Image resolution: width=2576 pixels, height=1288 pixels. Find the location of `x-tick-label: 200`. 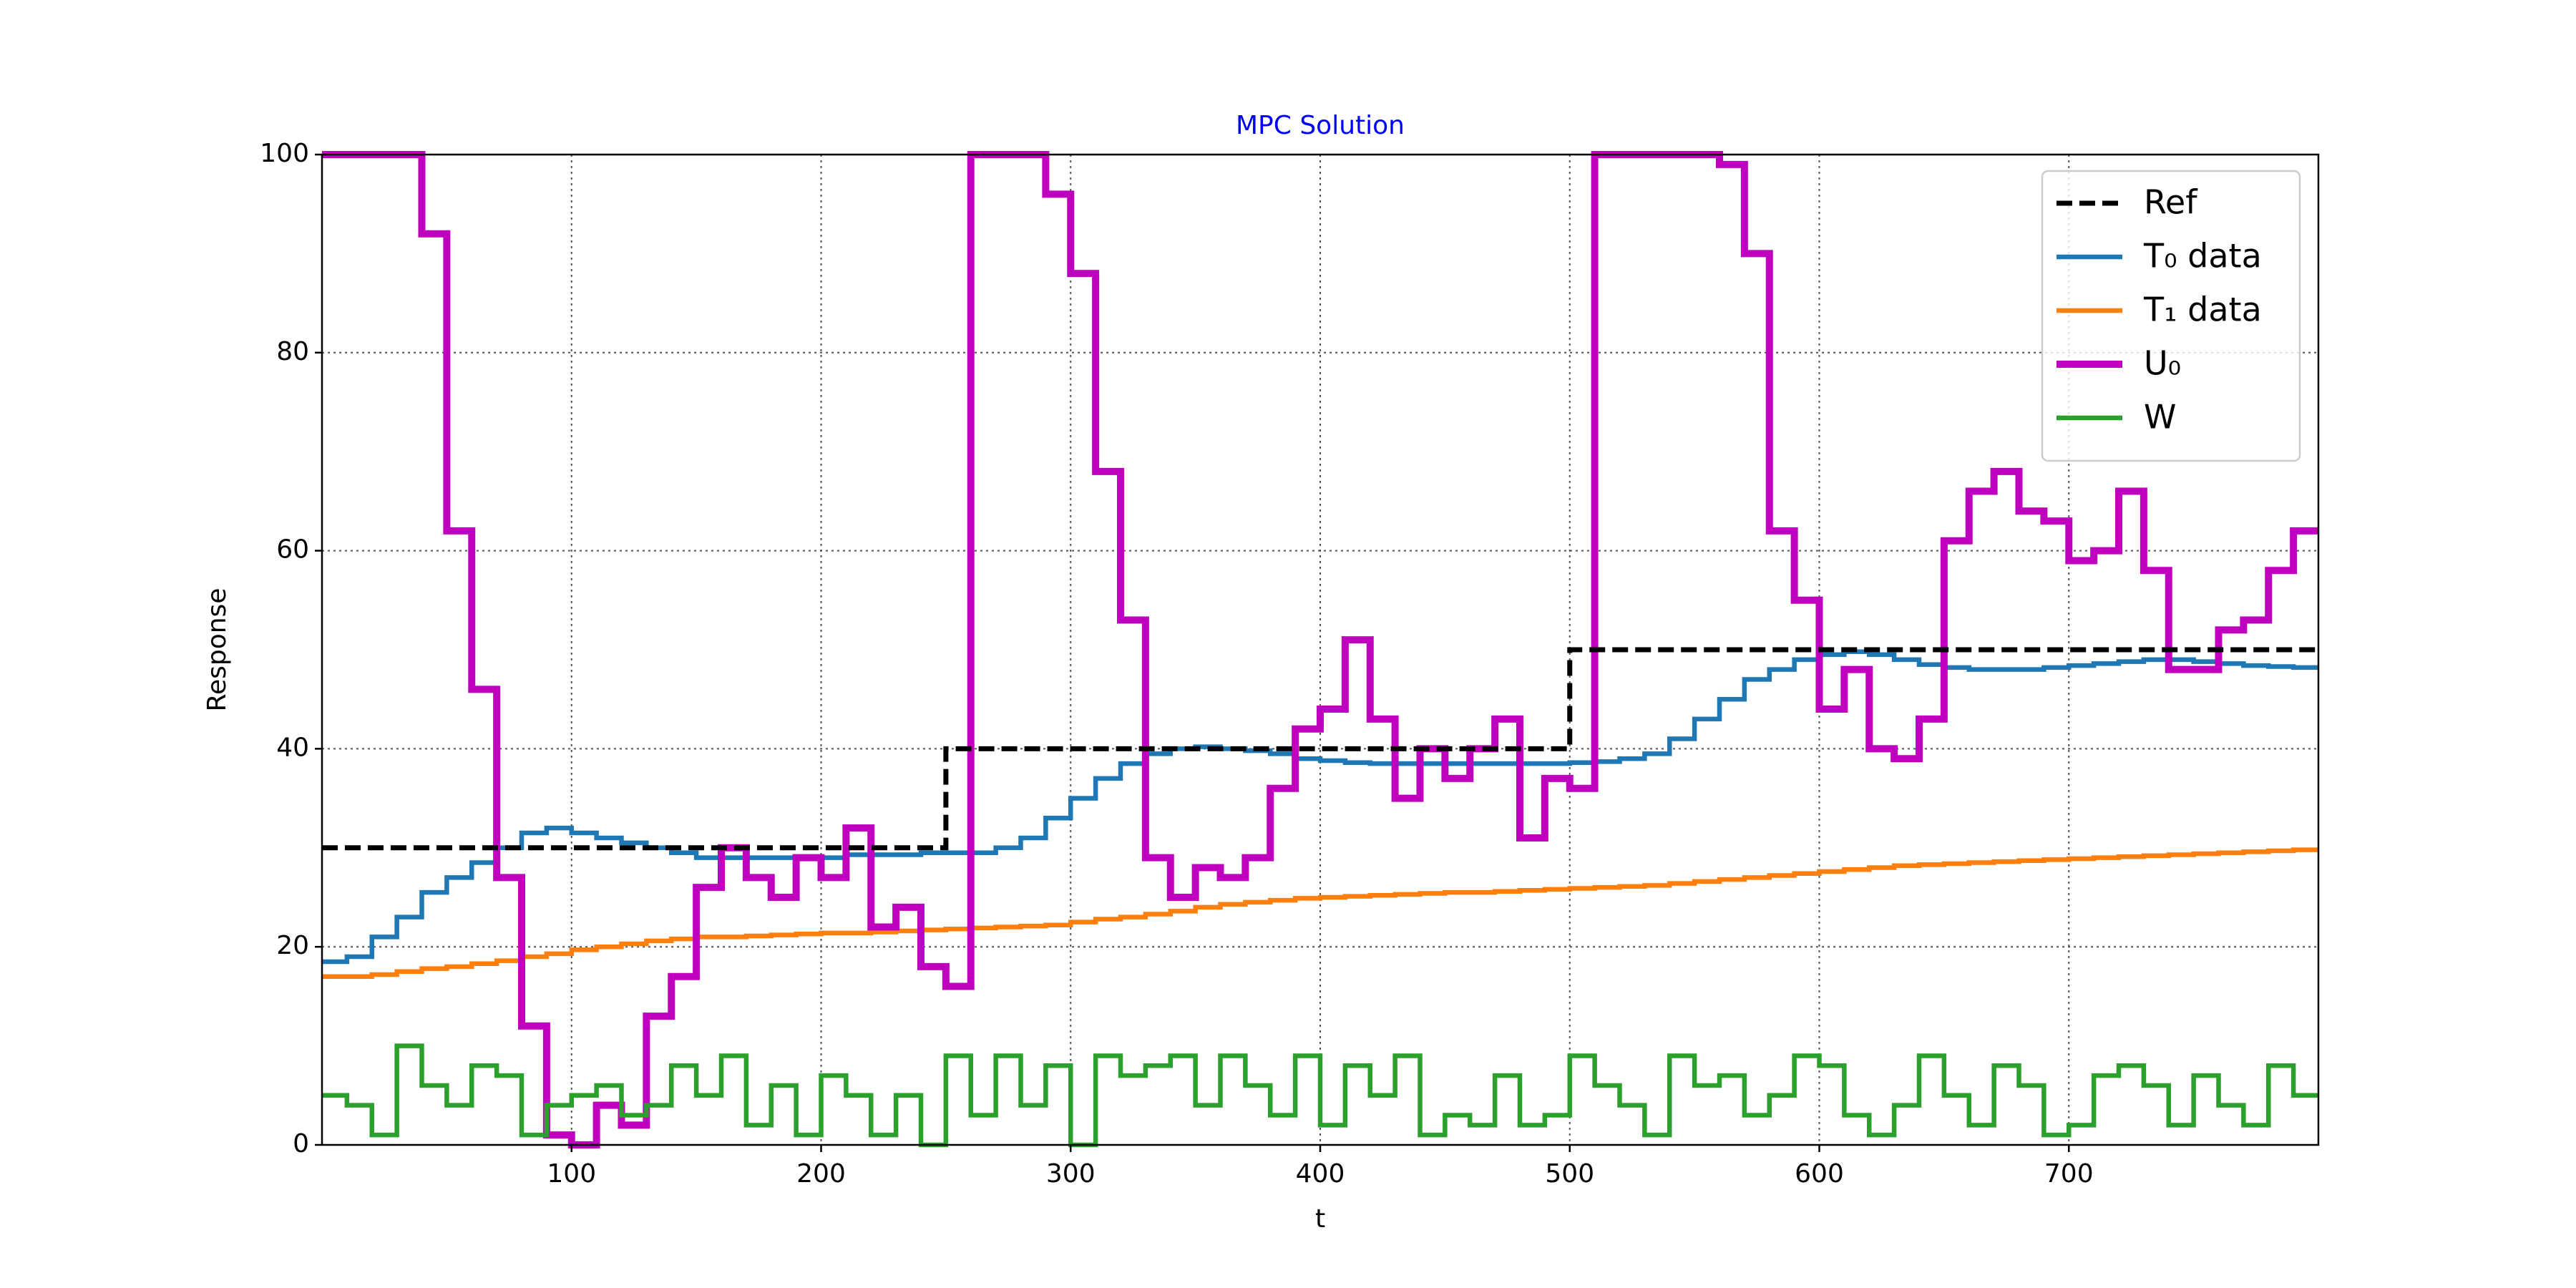

x-tick-label: 200 is located at coordinates (821, 1174).